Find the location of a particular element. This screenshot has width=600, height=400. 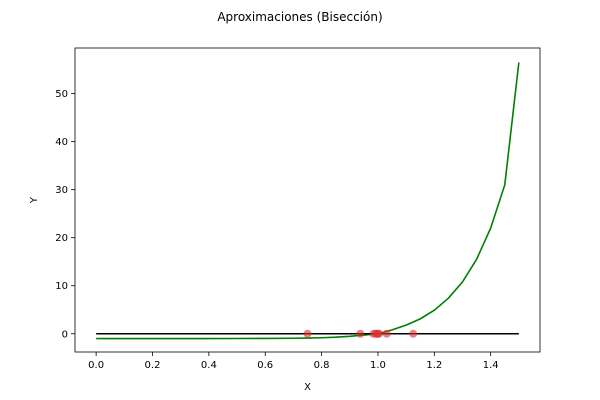

x-tick-label: 0.8 is located at coordinates (322, 365).